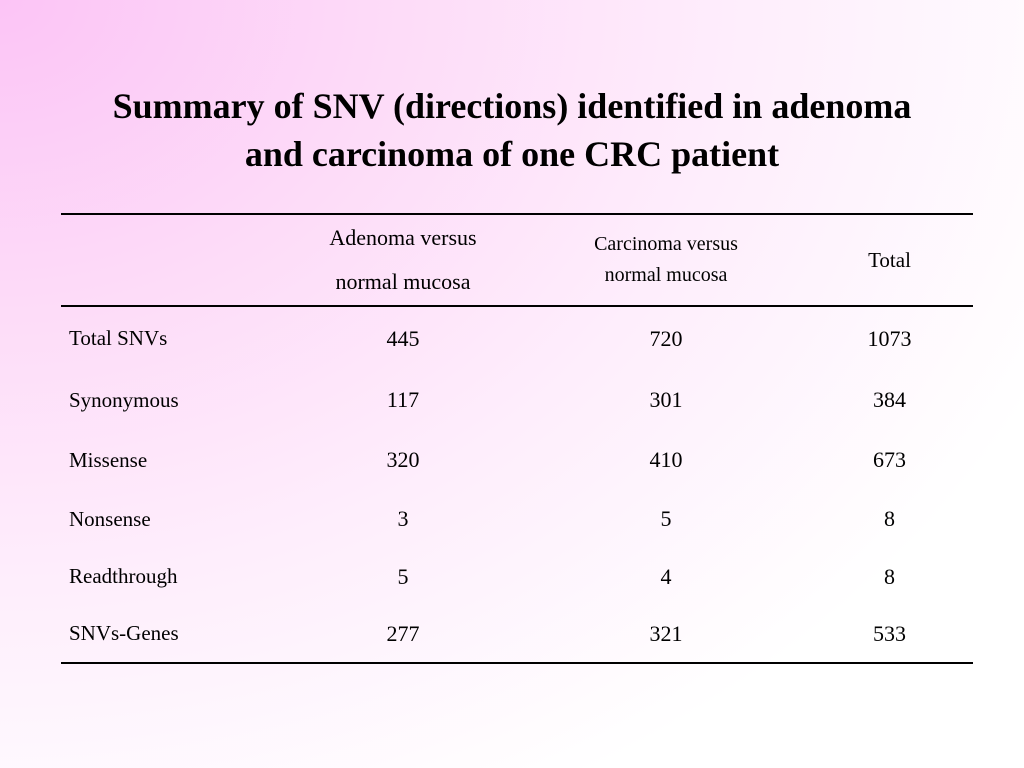  What do you see at coordinates (123, 576) in the screenshot?
I see `row-label: Readthrough` at bounding box center [123, 576].